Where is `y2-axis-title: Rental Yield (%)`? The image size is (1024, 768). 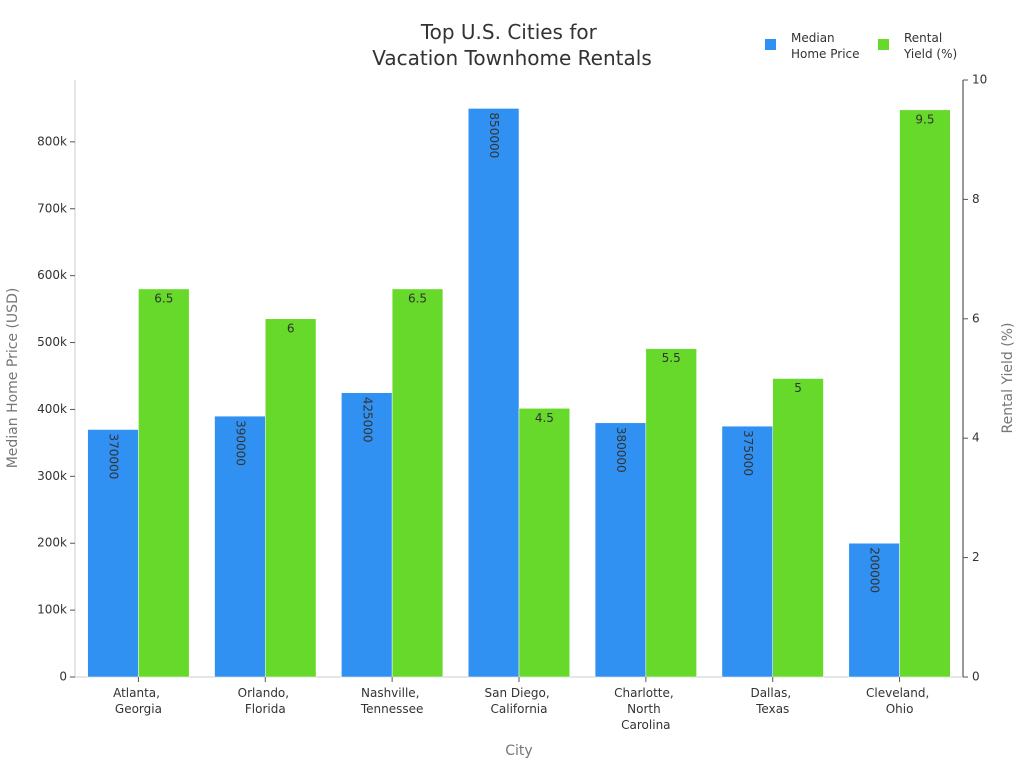
y2-axis-title: Rental Yield (%) is located at coordinates (1008, 377).